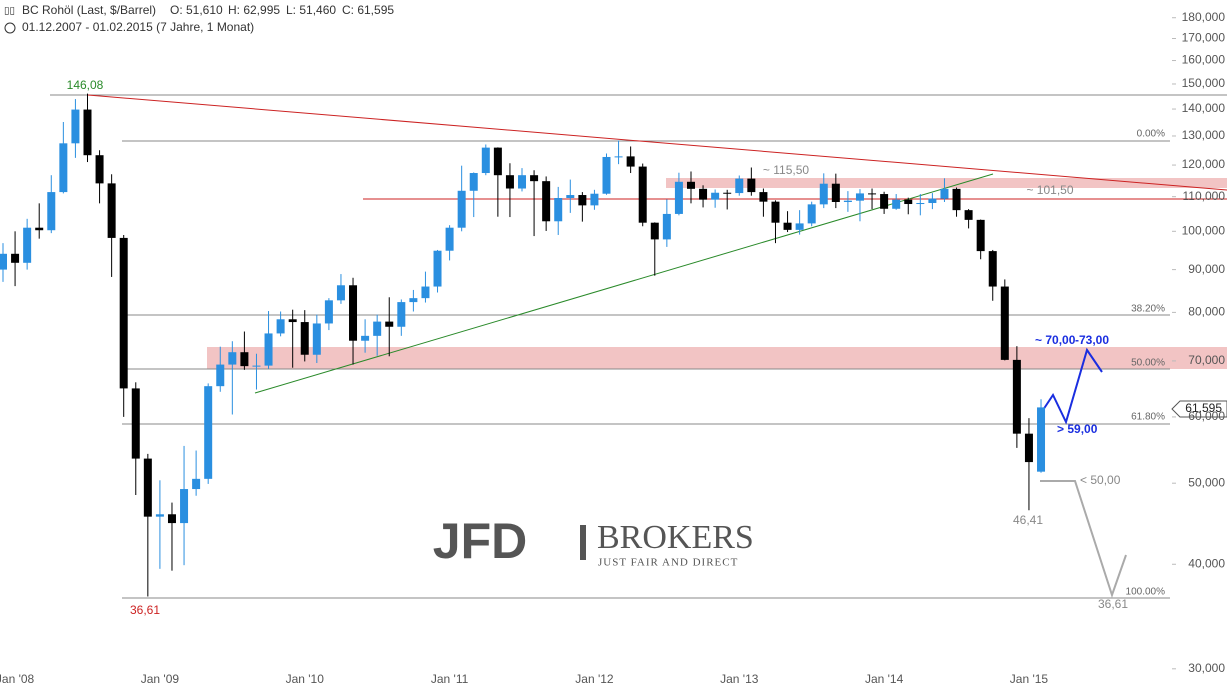 This screenshot has width=1227, height=690. I want to click on y-tick-label: 100,000, so click(1204, 230).